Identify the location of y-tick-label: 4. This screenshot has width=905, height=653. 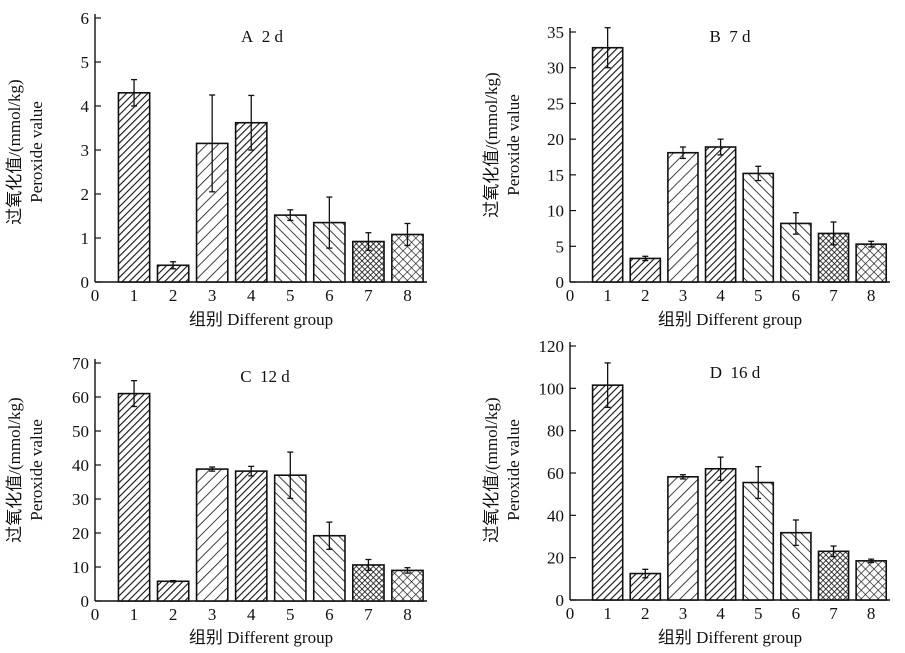
(85, 106).